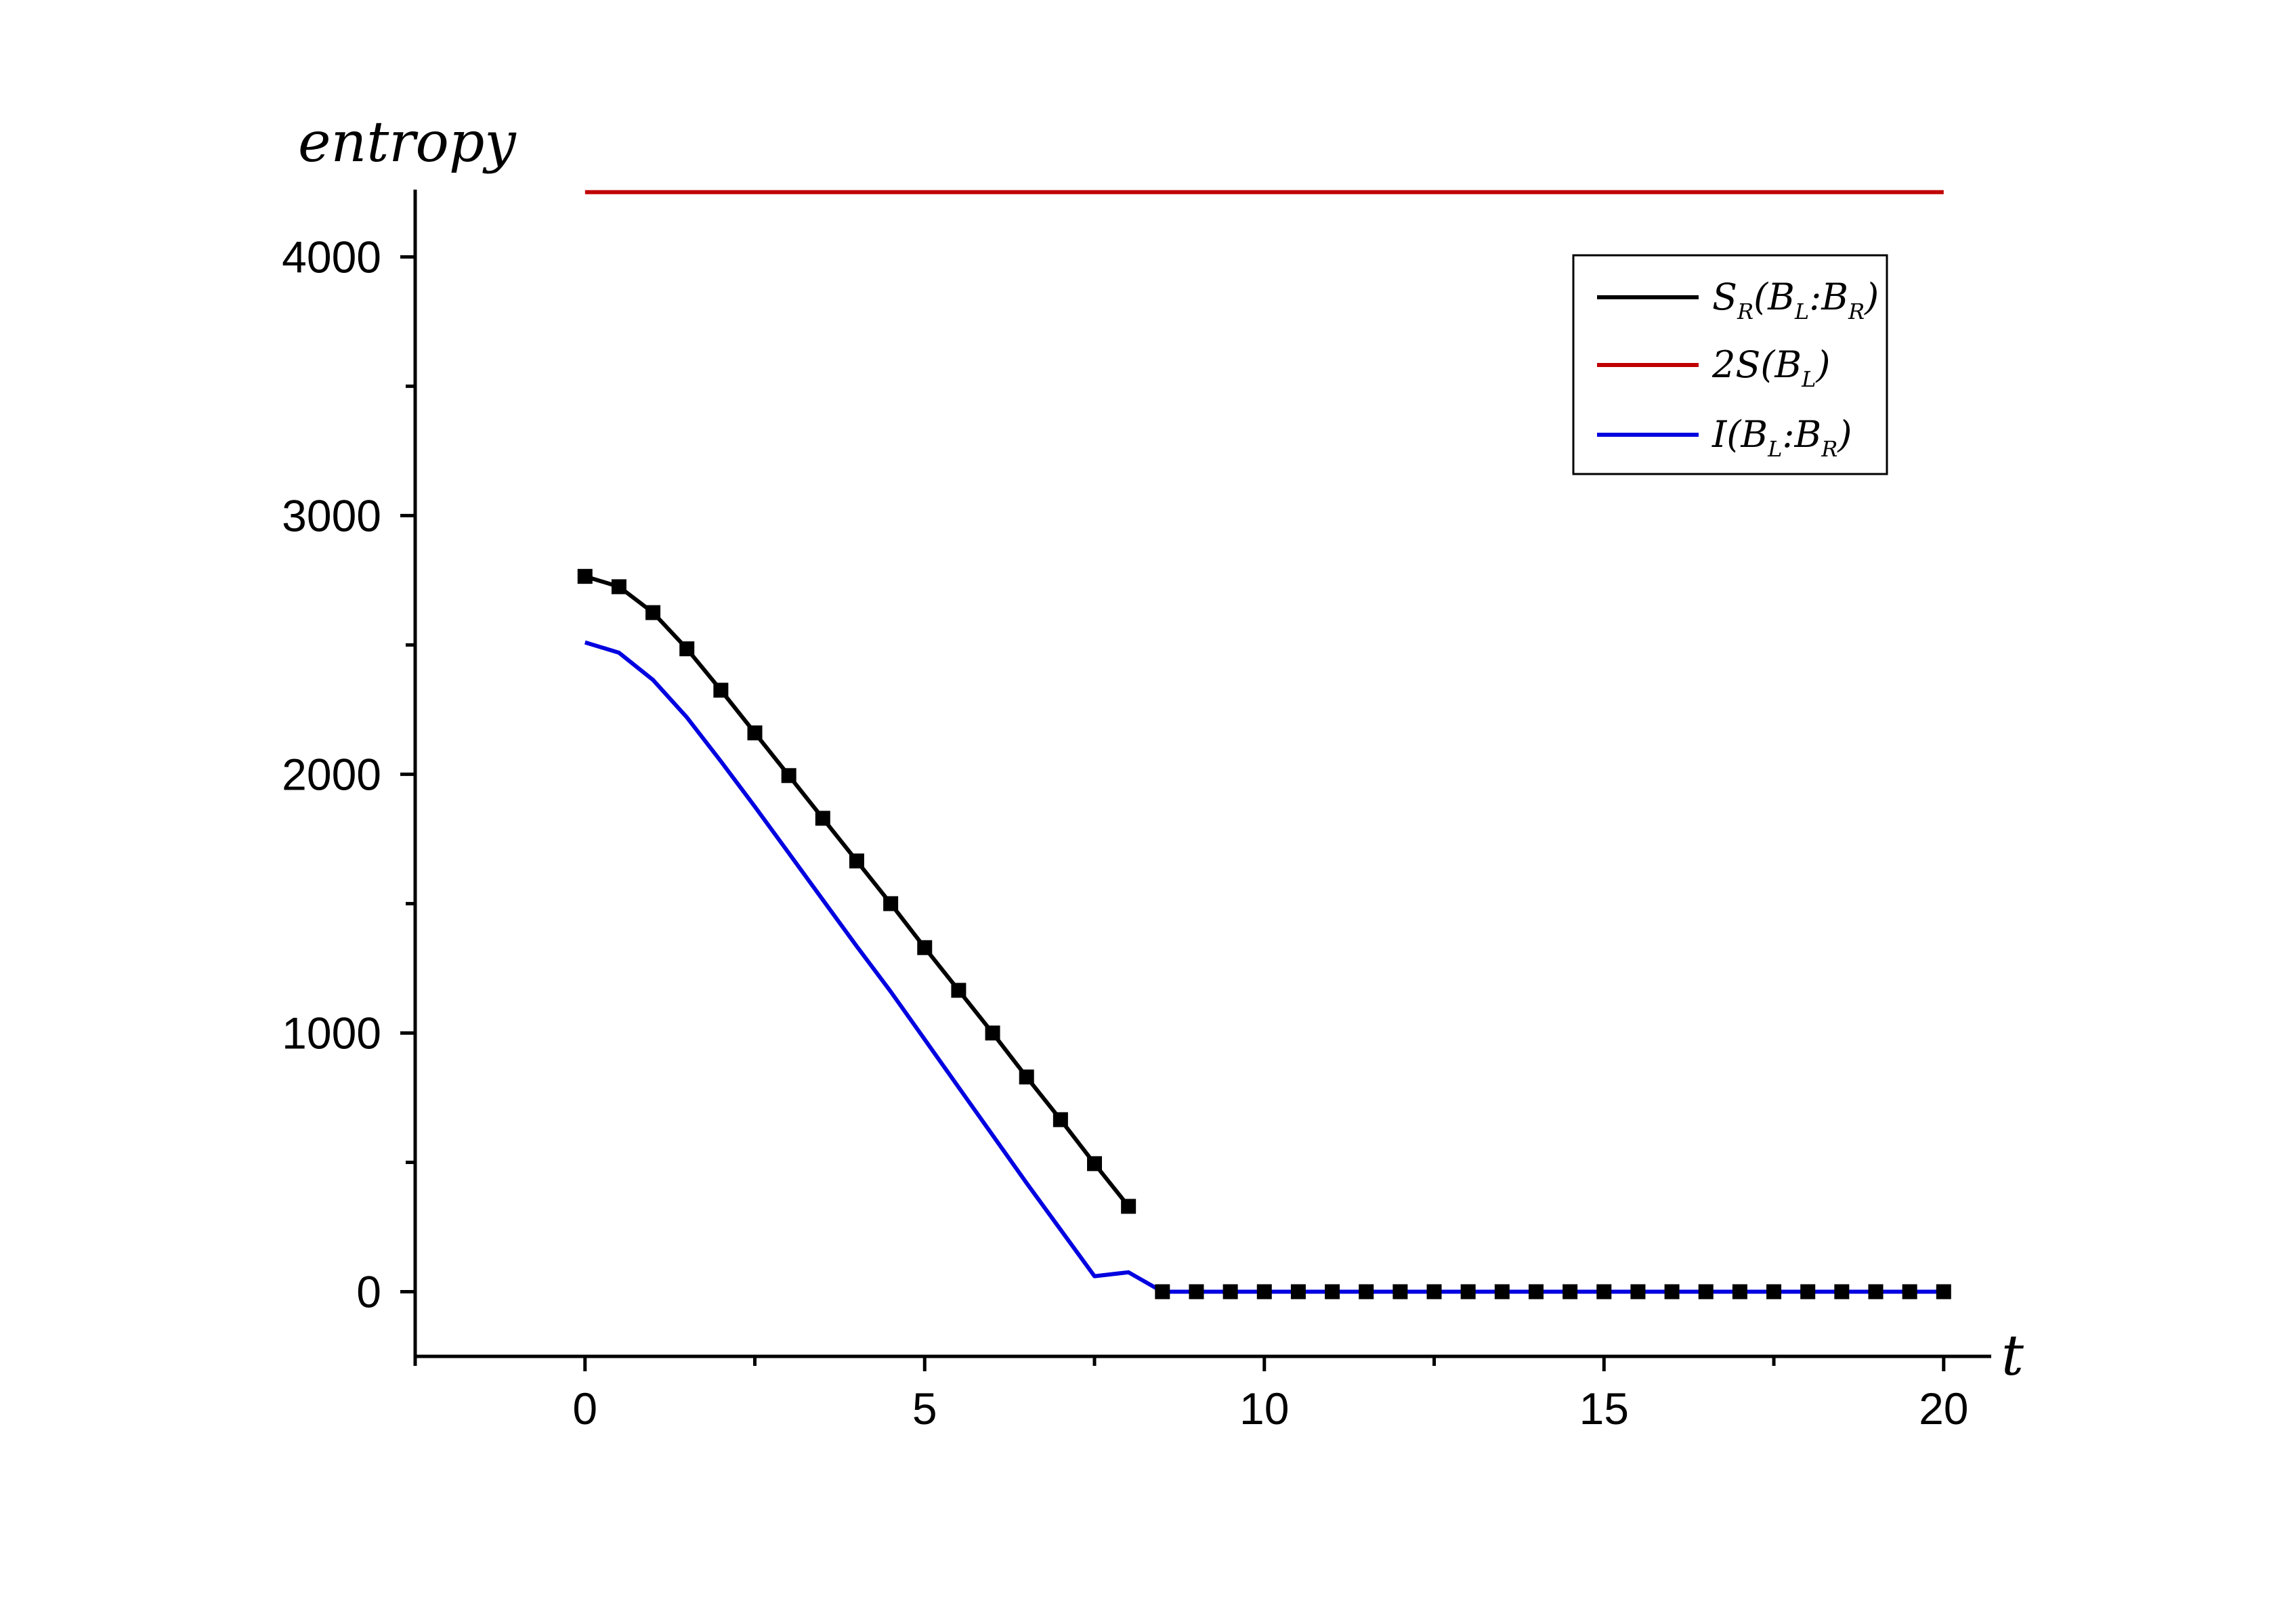 This screenshot has height=1611, width=2296. Describe the element at coordinates (1724, 297) in the screenshot. I see `legend-text-part: S` at that location.